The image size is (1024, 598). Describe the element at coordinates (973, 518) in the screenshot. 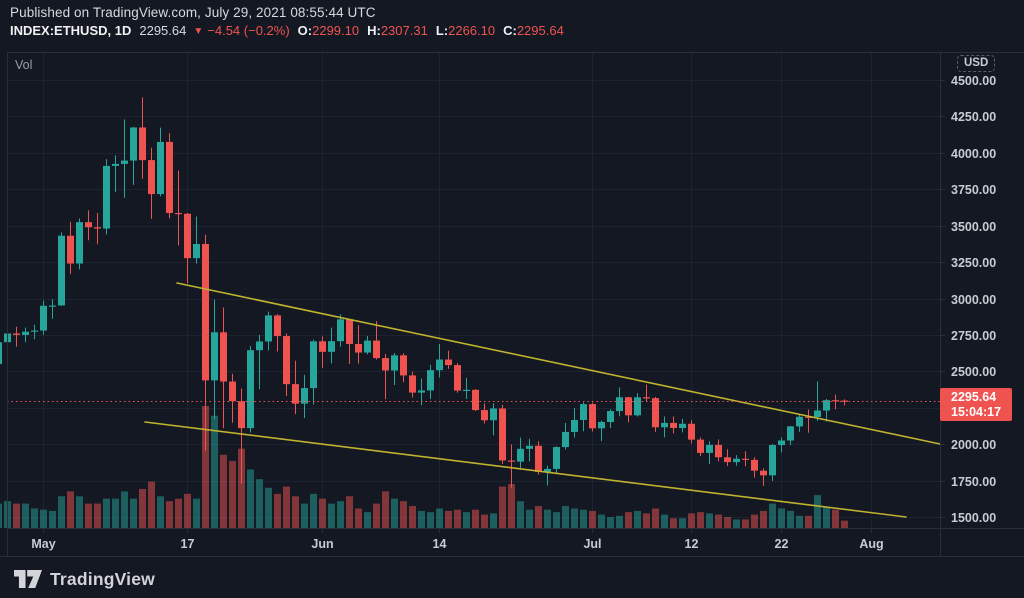

I see `price-tick-label: 1500.00` at that location.